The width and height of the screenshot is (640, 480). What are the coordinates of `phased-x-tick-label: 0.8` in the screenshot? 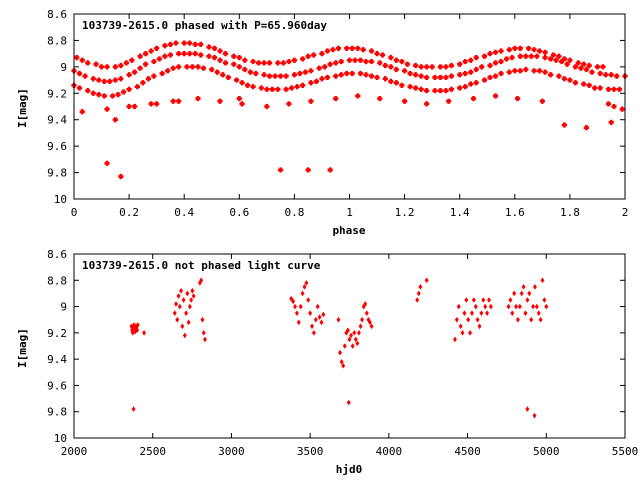 It's located at (294, 212).